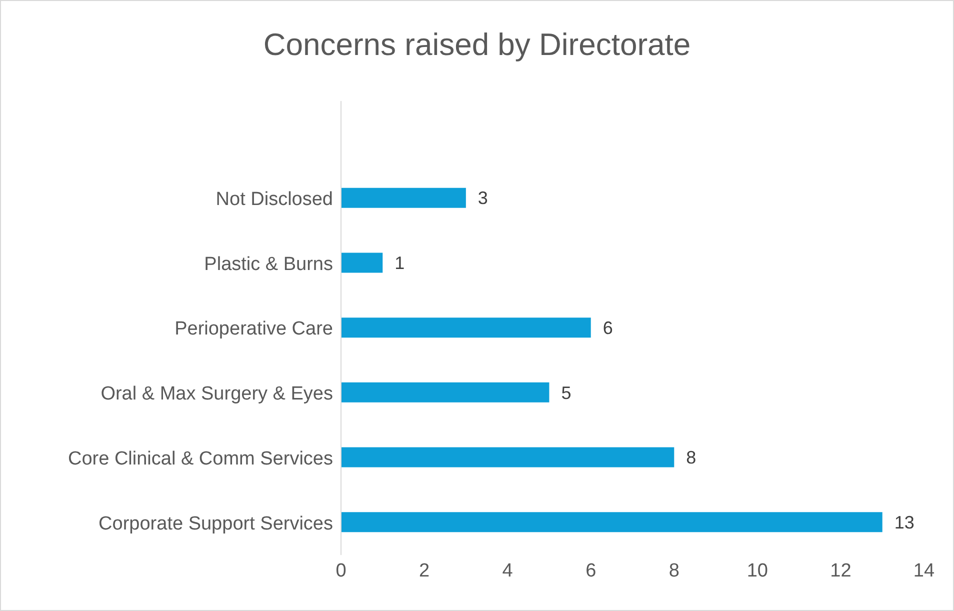 This screenshot has width=954, height=611. I want to click on data-label: 1, so click(399, 263).